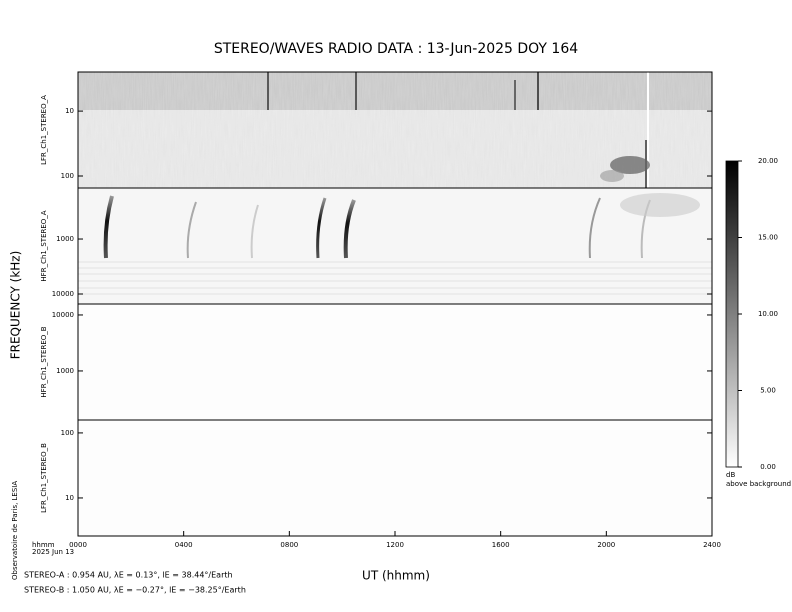 This screenshot has width=792, height=612. What do you see at coordinates (768, 238) in the screenshot?
I see `colorbar-tick-label: 15.00` at bounding box center [768, 238].